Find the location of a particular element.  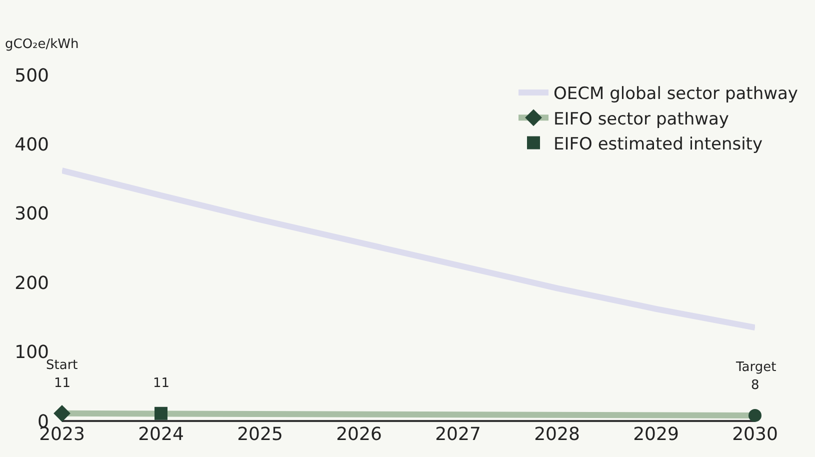

legend-label: EIFO sector pathway is located at coordinates (641, 119).